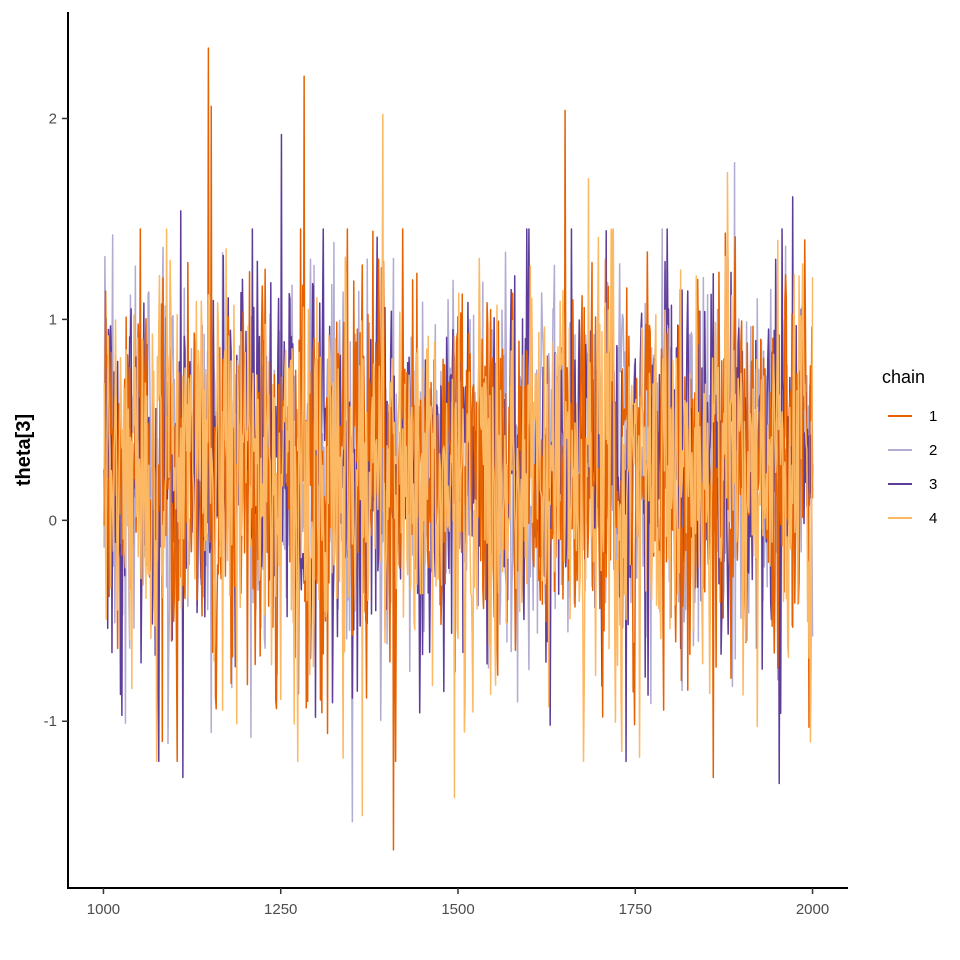  What do you see at coordinates (50, 721) in the screenshot?
I see `y-tick-label: -1` at bounding box center [50, 721].